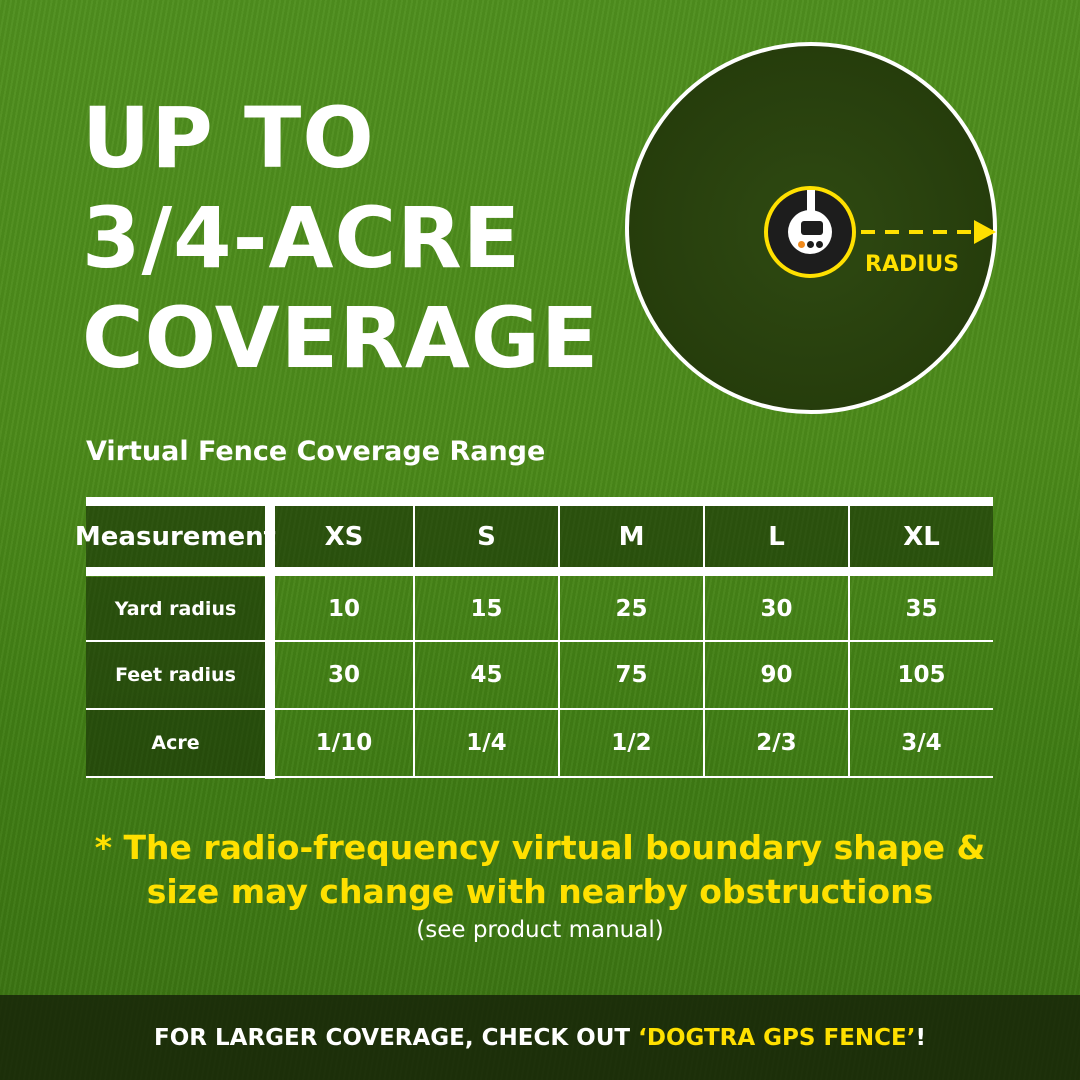 Image resolution: width=1080 pixels, height=1080 pixels. I want to click on table-cell: 90, so click(776, 675).